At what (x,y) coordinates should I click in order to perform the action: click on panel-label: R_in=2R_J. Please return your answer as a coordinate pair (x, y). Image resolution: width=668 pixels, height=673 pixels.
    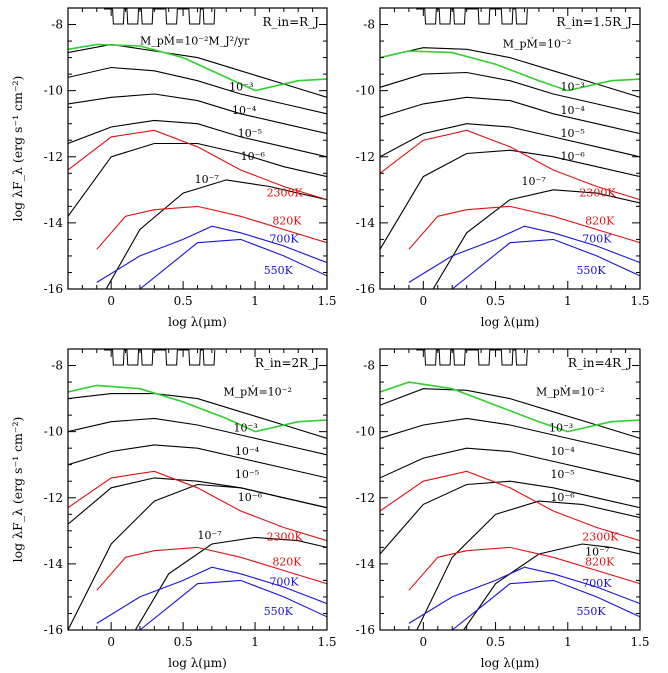
    Looking at the image, I should click on (287, 363).